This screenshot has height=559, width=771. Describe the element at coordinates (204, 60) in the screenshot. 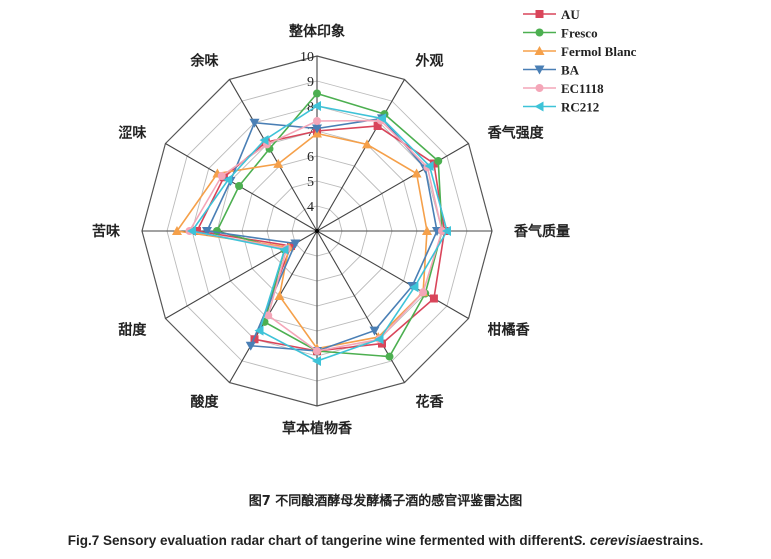

I see `axis-label: 余味` at that location.